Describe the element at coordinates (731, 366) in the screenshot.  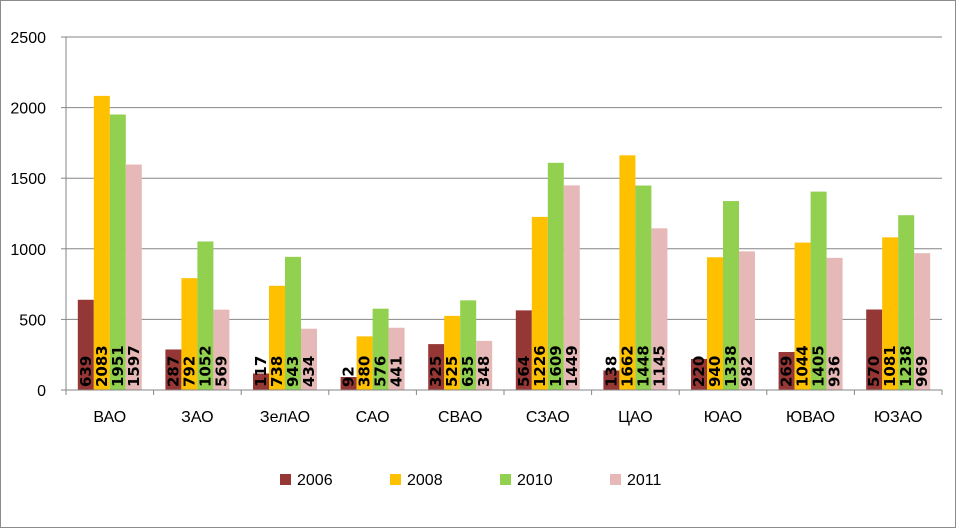
I see `data-label: 1338` at that location.